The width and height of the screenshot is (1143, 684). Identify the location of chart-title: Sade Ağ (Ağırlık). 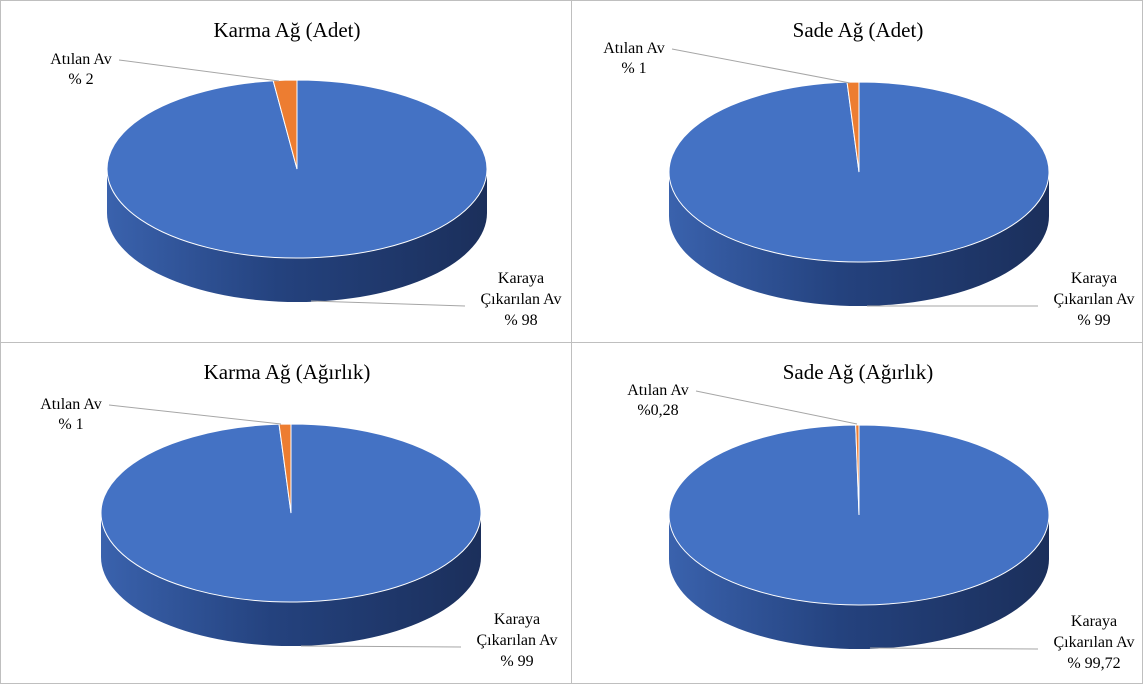
(858, 372).